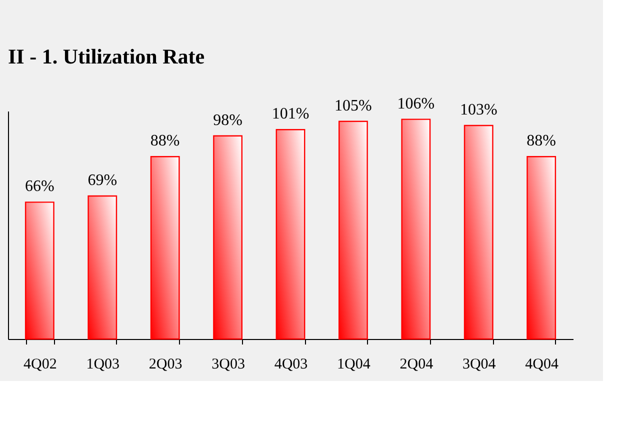 Image resolution: width=634 pixels, height=431 pixels. What do you see at coordinates (165, 364) in the screenshot?
I see `x-tick-label: 2Q03` at bounding box center [165, 364].